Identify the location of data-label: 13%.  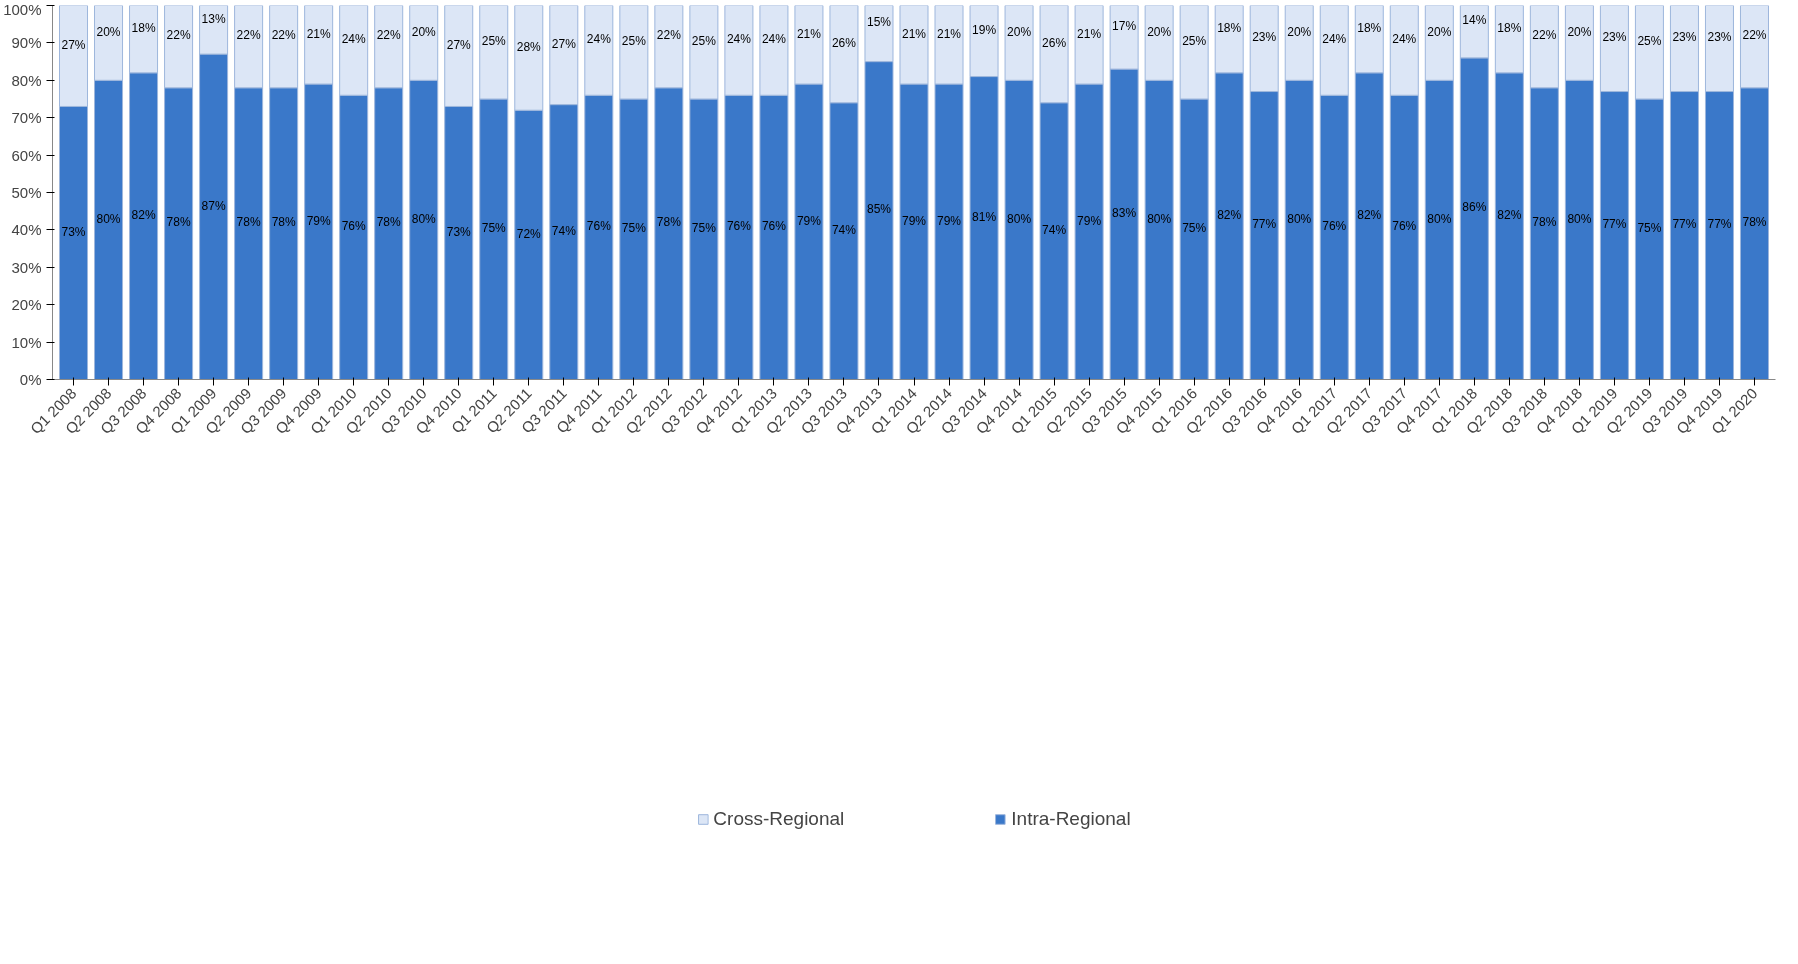
(213, 18).